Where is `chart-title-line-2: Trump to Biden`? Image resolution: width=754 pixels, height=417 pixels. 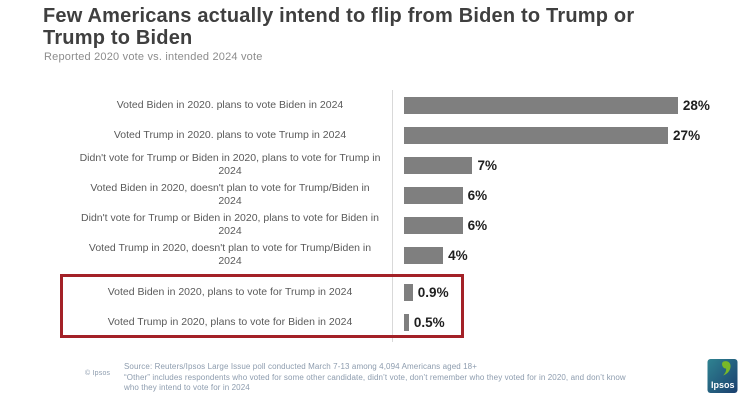 chart-title-line-2: Trump to Biden is located at coordinates (118, 38).